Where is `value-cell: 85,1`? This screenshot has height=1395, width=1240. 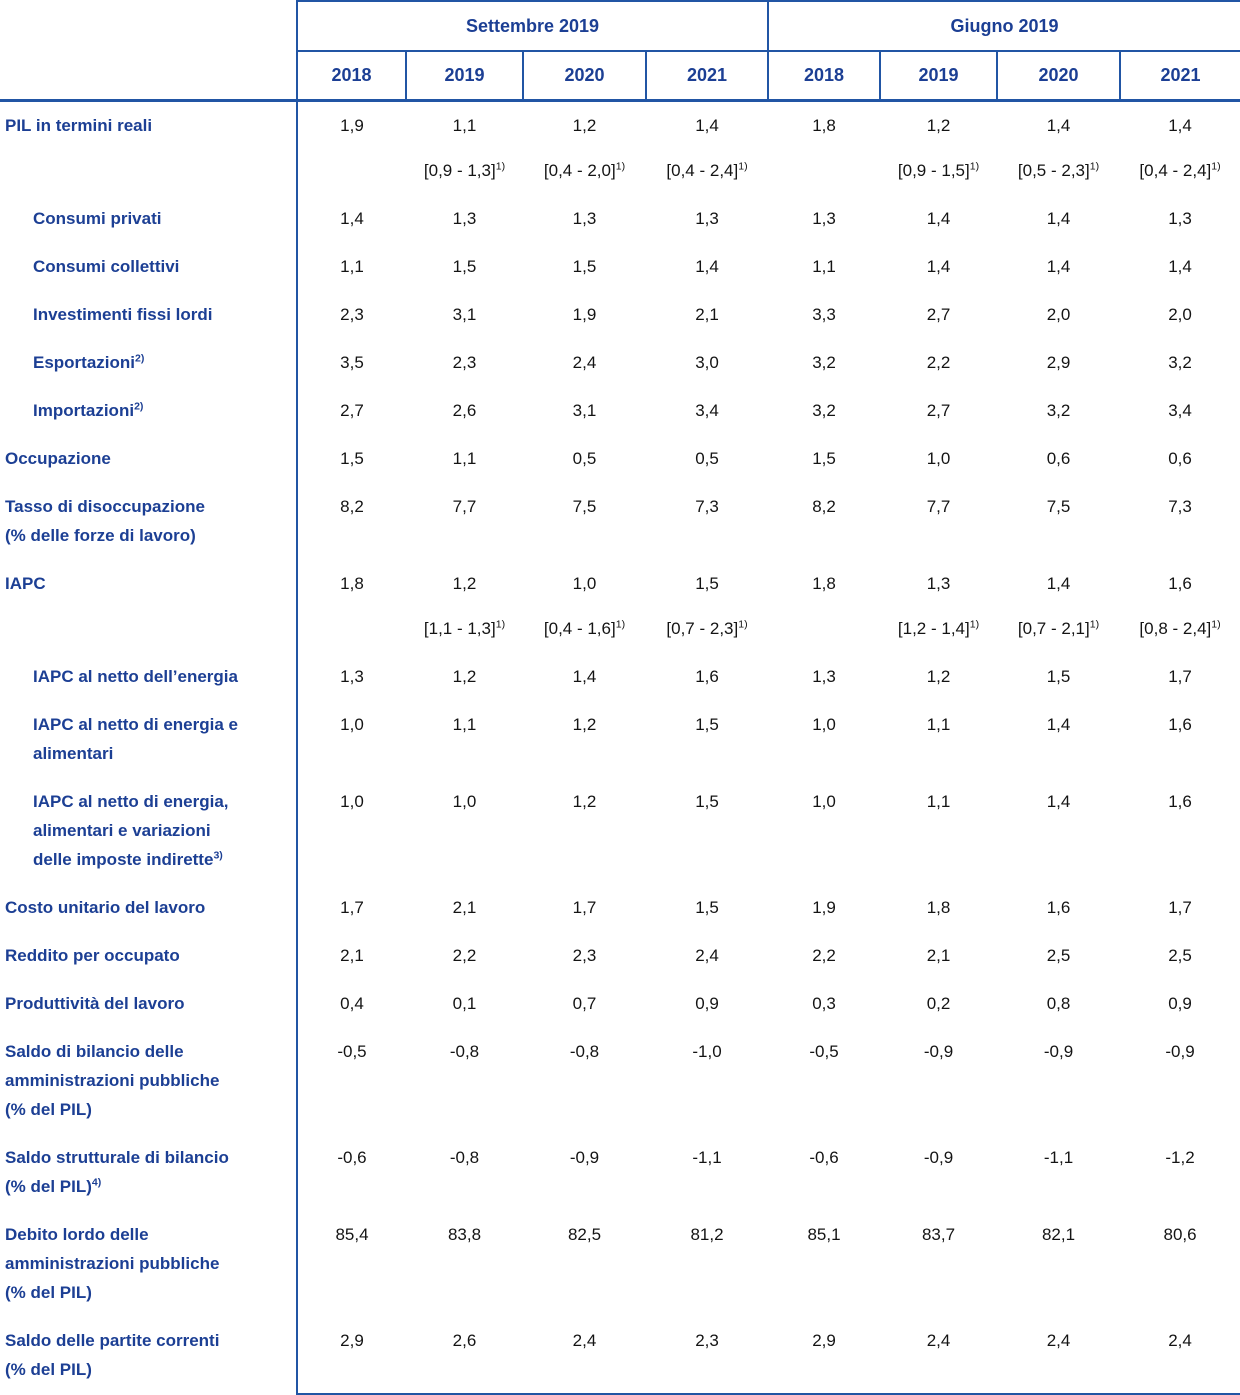
value-cell: 85,1 is located at coordinates (824, 1234).